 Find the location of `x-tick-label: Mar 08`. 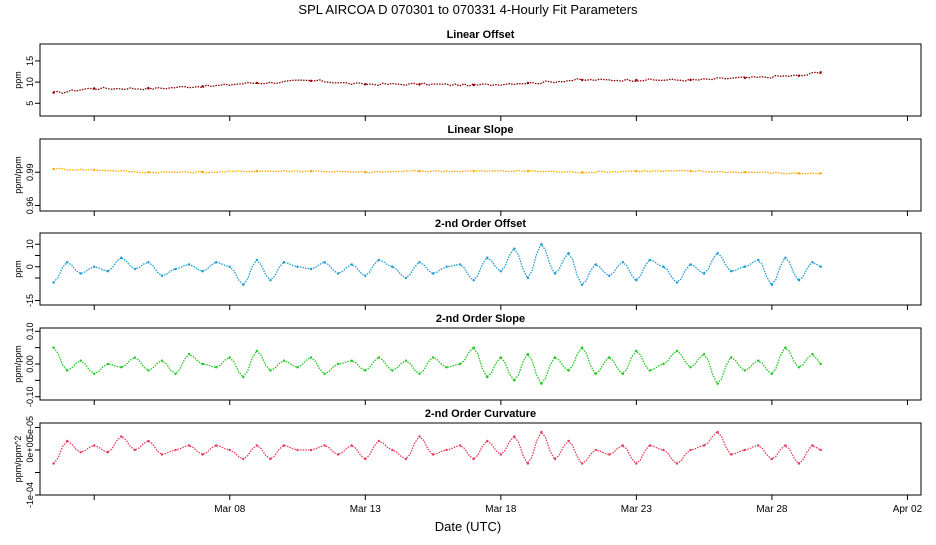

x-tick-label: Mar 08 is located at coordinates (230, 509).